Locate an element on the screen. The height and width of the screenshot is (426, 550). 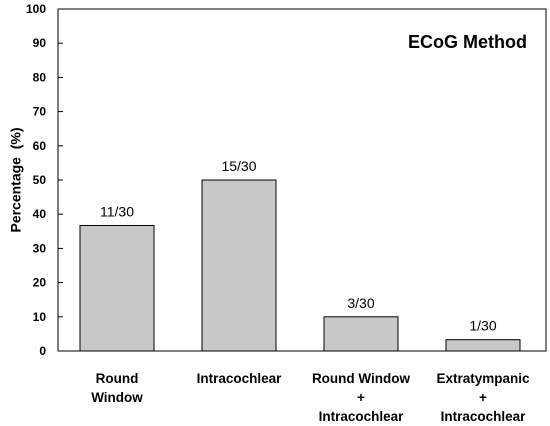
bar-data-label: 3/30 is located at coordinates (360, 303).